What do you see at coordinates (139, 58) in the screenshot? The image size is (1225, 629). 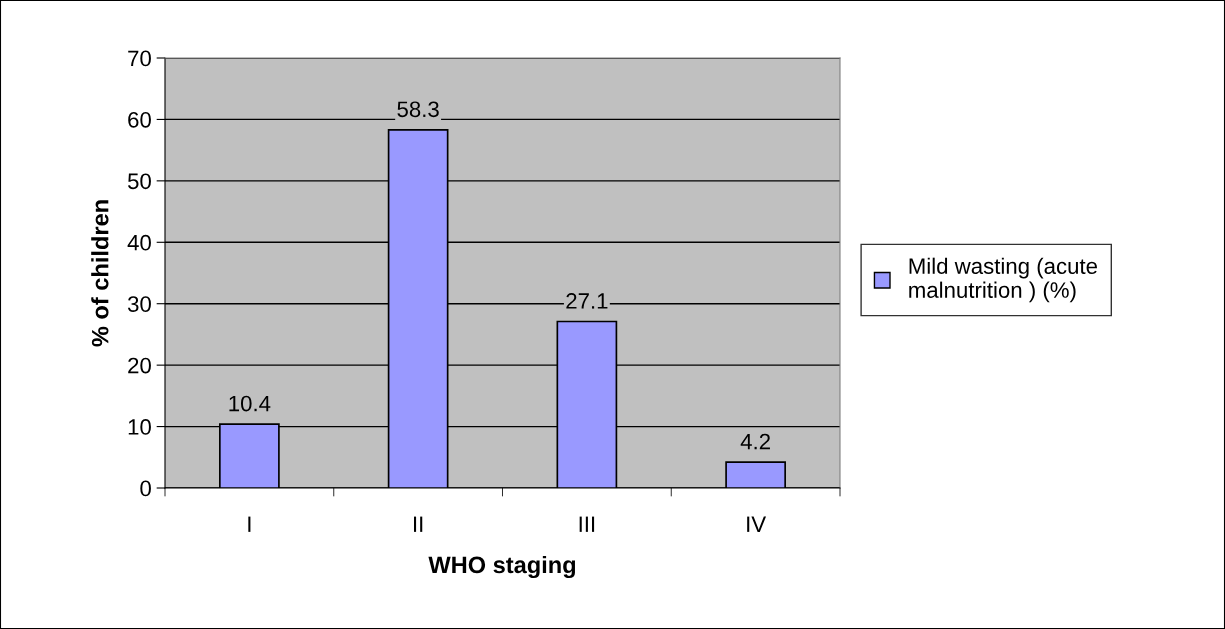 I see `y-tick-label: 70` at bounding box center [139, 58].